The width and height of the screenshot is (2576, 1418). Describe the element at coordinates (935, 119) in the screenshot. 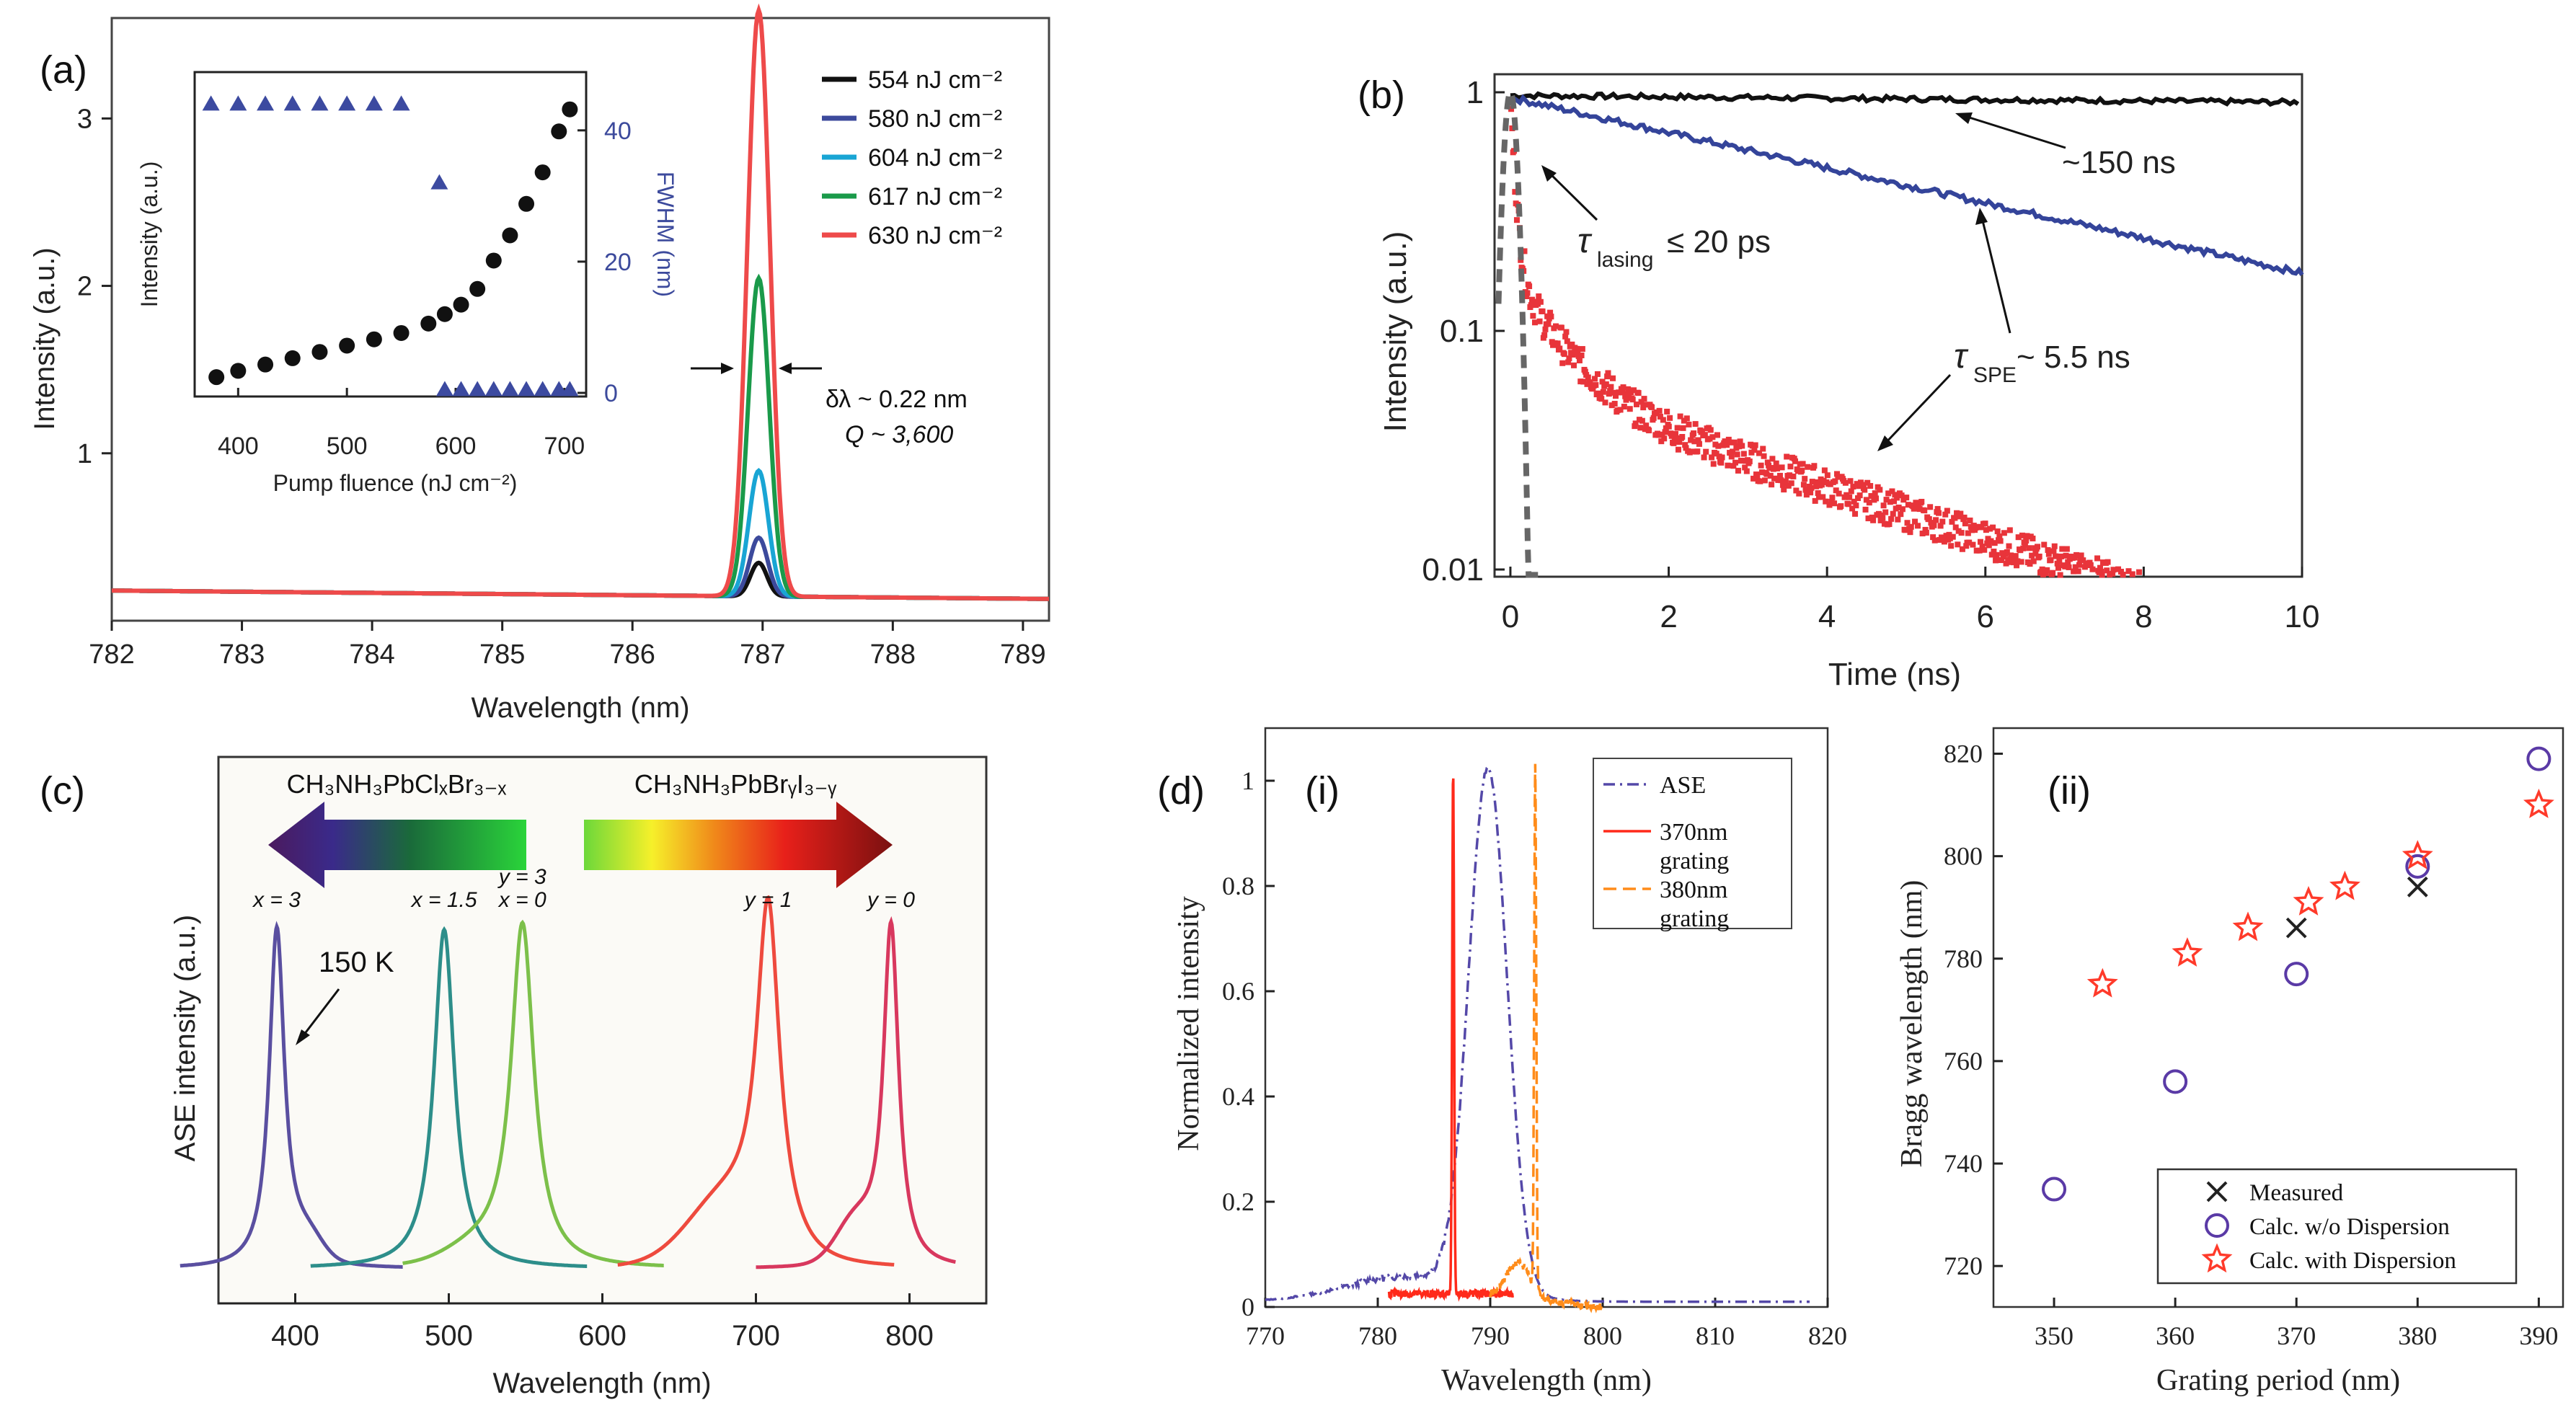

I see `a-legend-label: 580 nJ cm⁻²` at that location.